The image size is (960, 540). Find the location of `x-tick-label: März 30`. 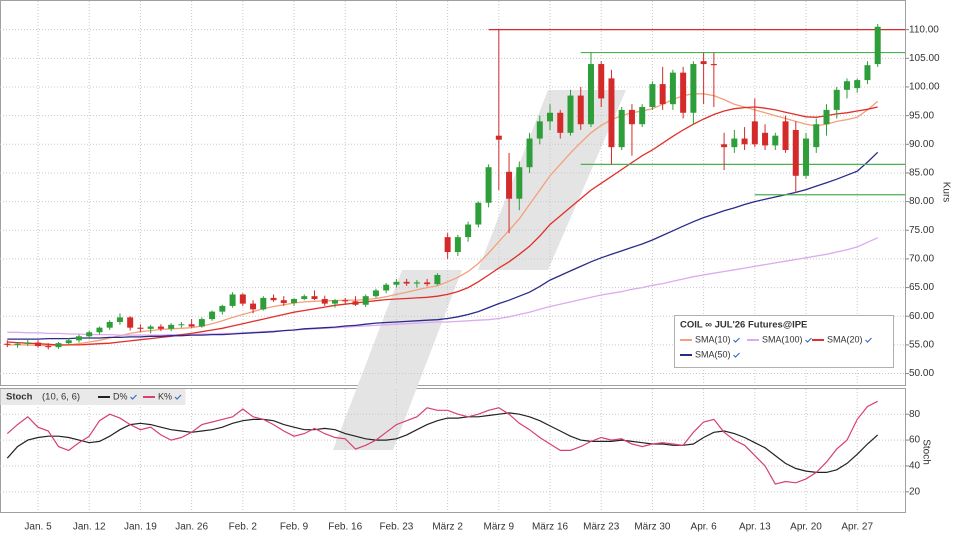

x-tick-label: März 30 is located at coordinates (652, 527).